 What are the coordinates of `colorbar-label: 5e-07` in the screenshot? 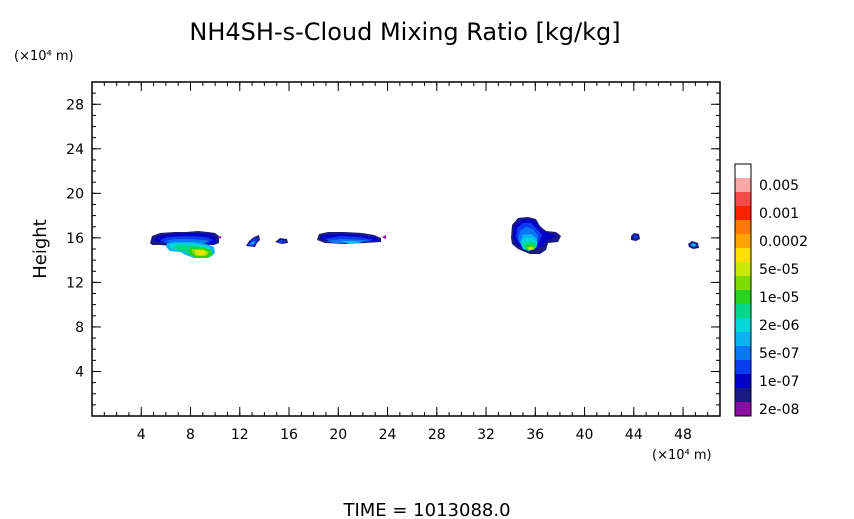 It's located at (779, 354).